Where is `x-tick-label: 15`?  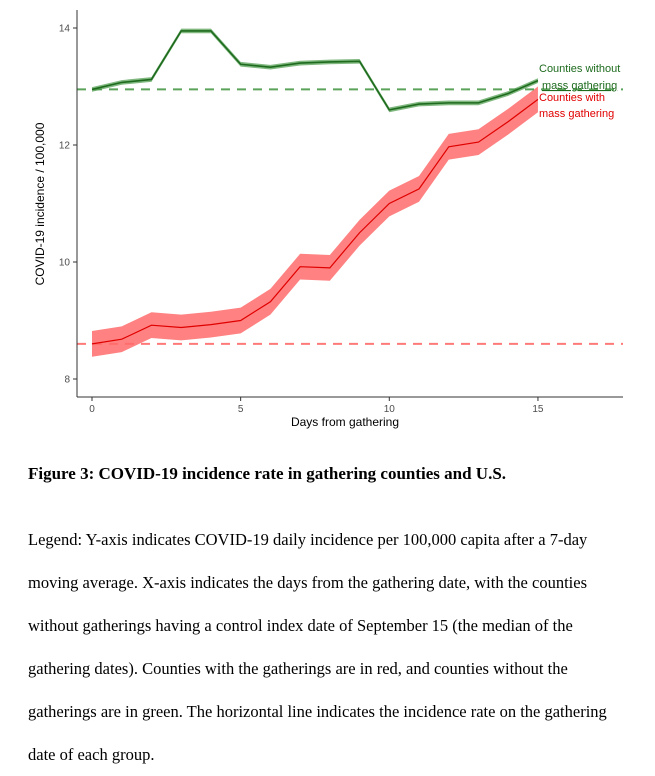
x-tick-label: 15 is located at coordinates (538, 409).